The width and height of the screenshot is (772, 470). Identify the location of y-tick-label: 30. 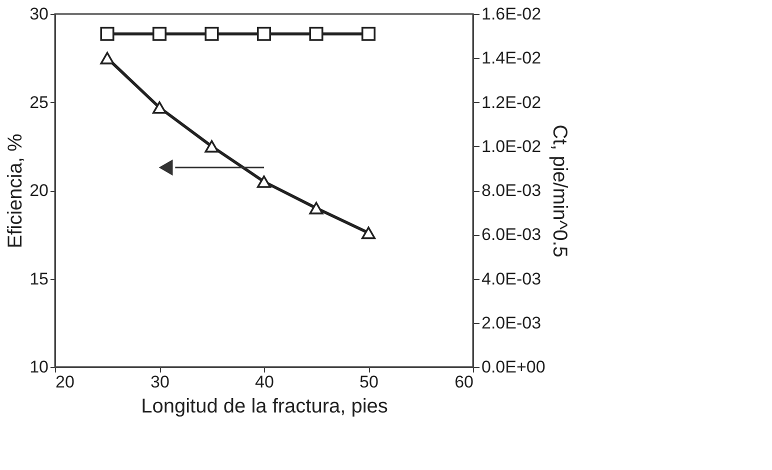
(39, 14).